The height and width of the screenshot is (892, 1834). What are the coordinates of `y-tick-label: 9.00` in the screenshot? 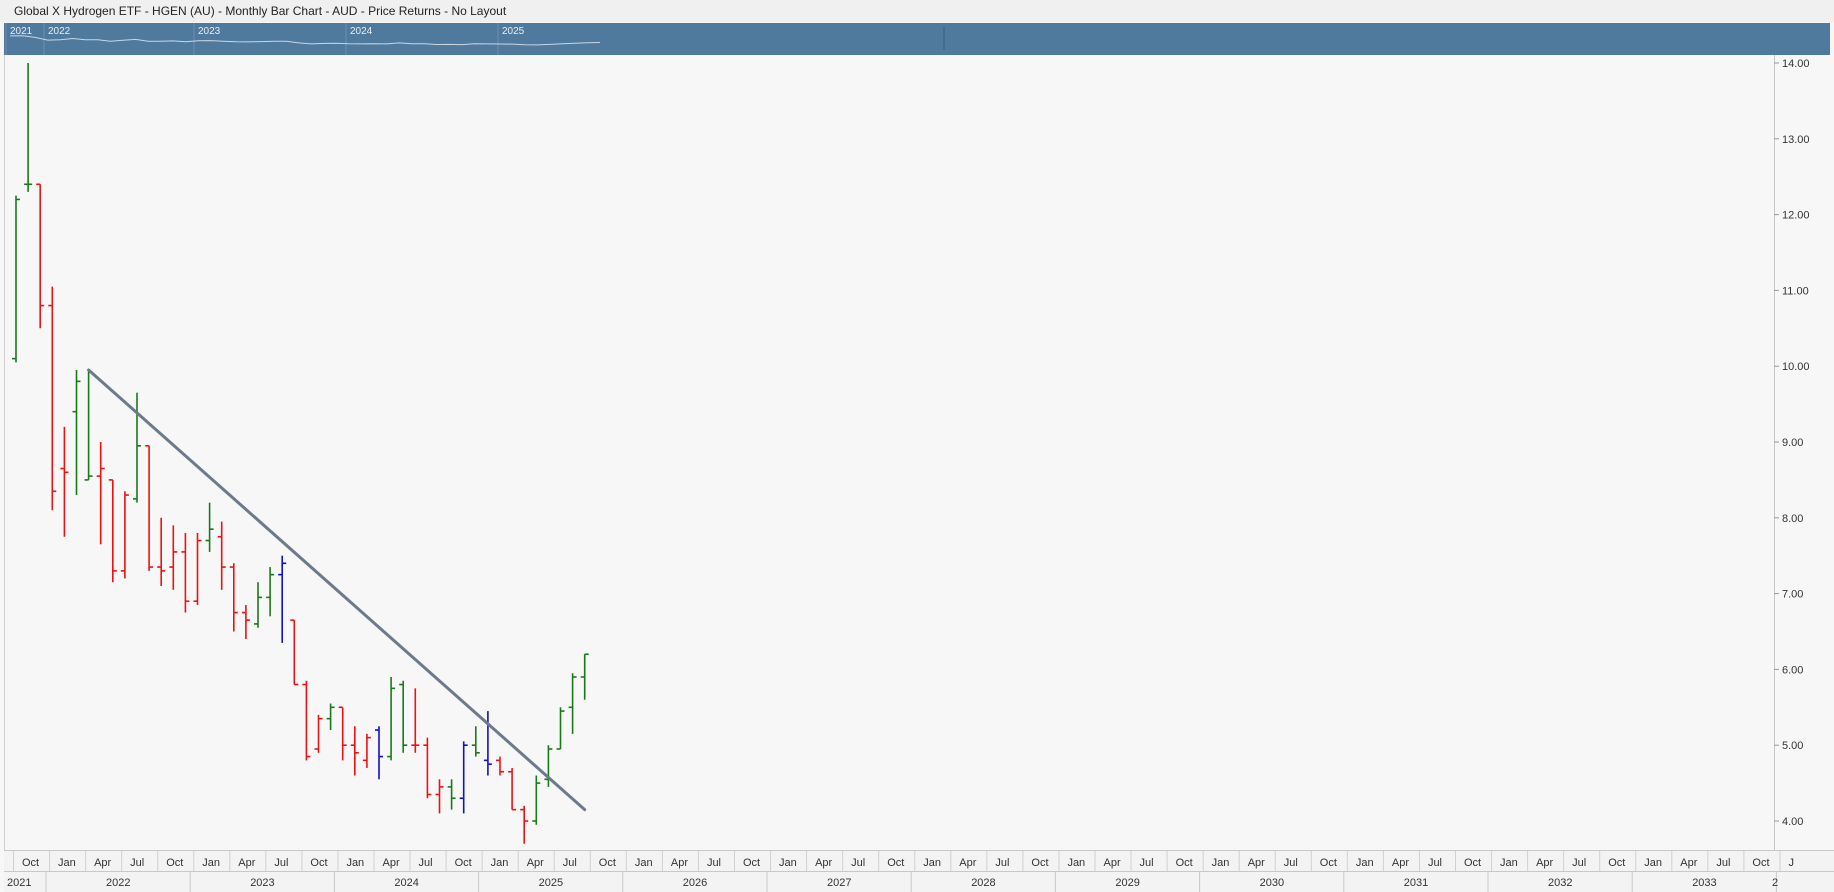 It's located at (1792, 443).